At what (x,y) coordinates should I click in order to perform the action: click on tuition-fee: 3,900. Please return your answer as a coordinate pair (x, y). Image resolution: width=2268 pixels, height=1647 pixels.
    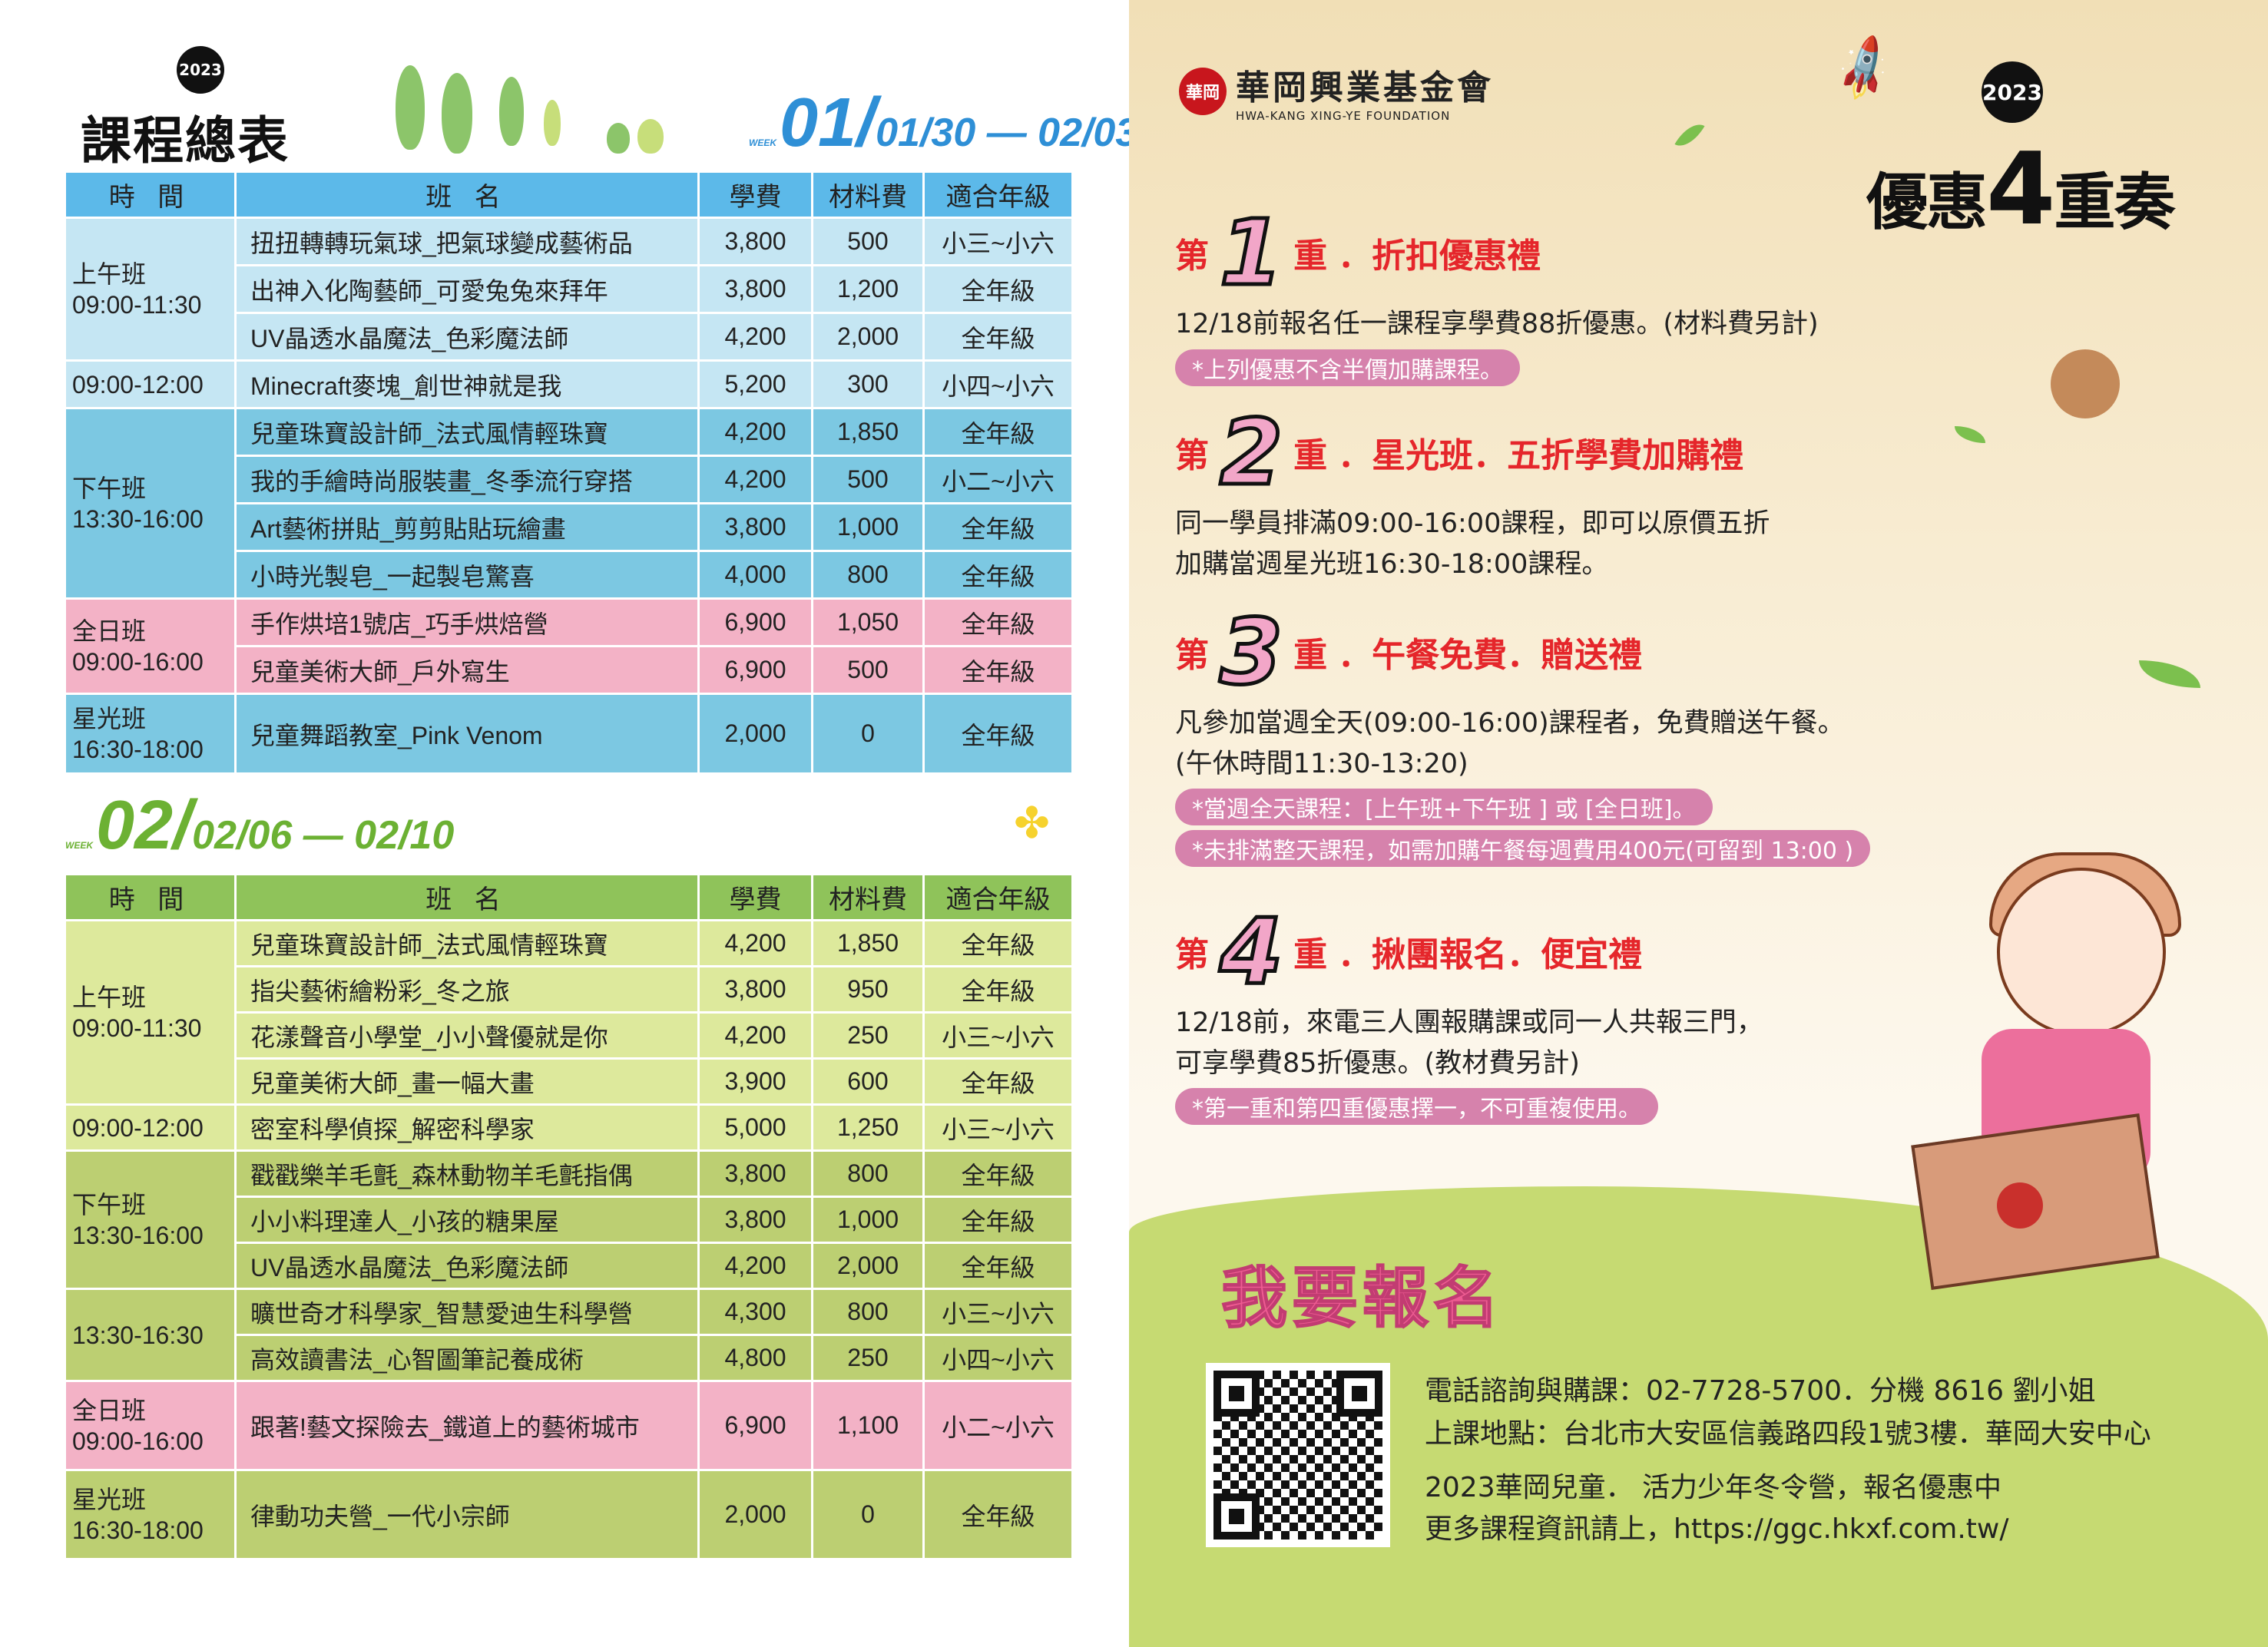
    Looking at the image, I should click on (755, 1081).